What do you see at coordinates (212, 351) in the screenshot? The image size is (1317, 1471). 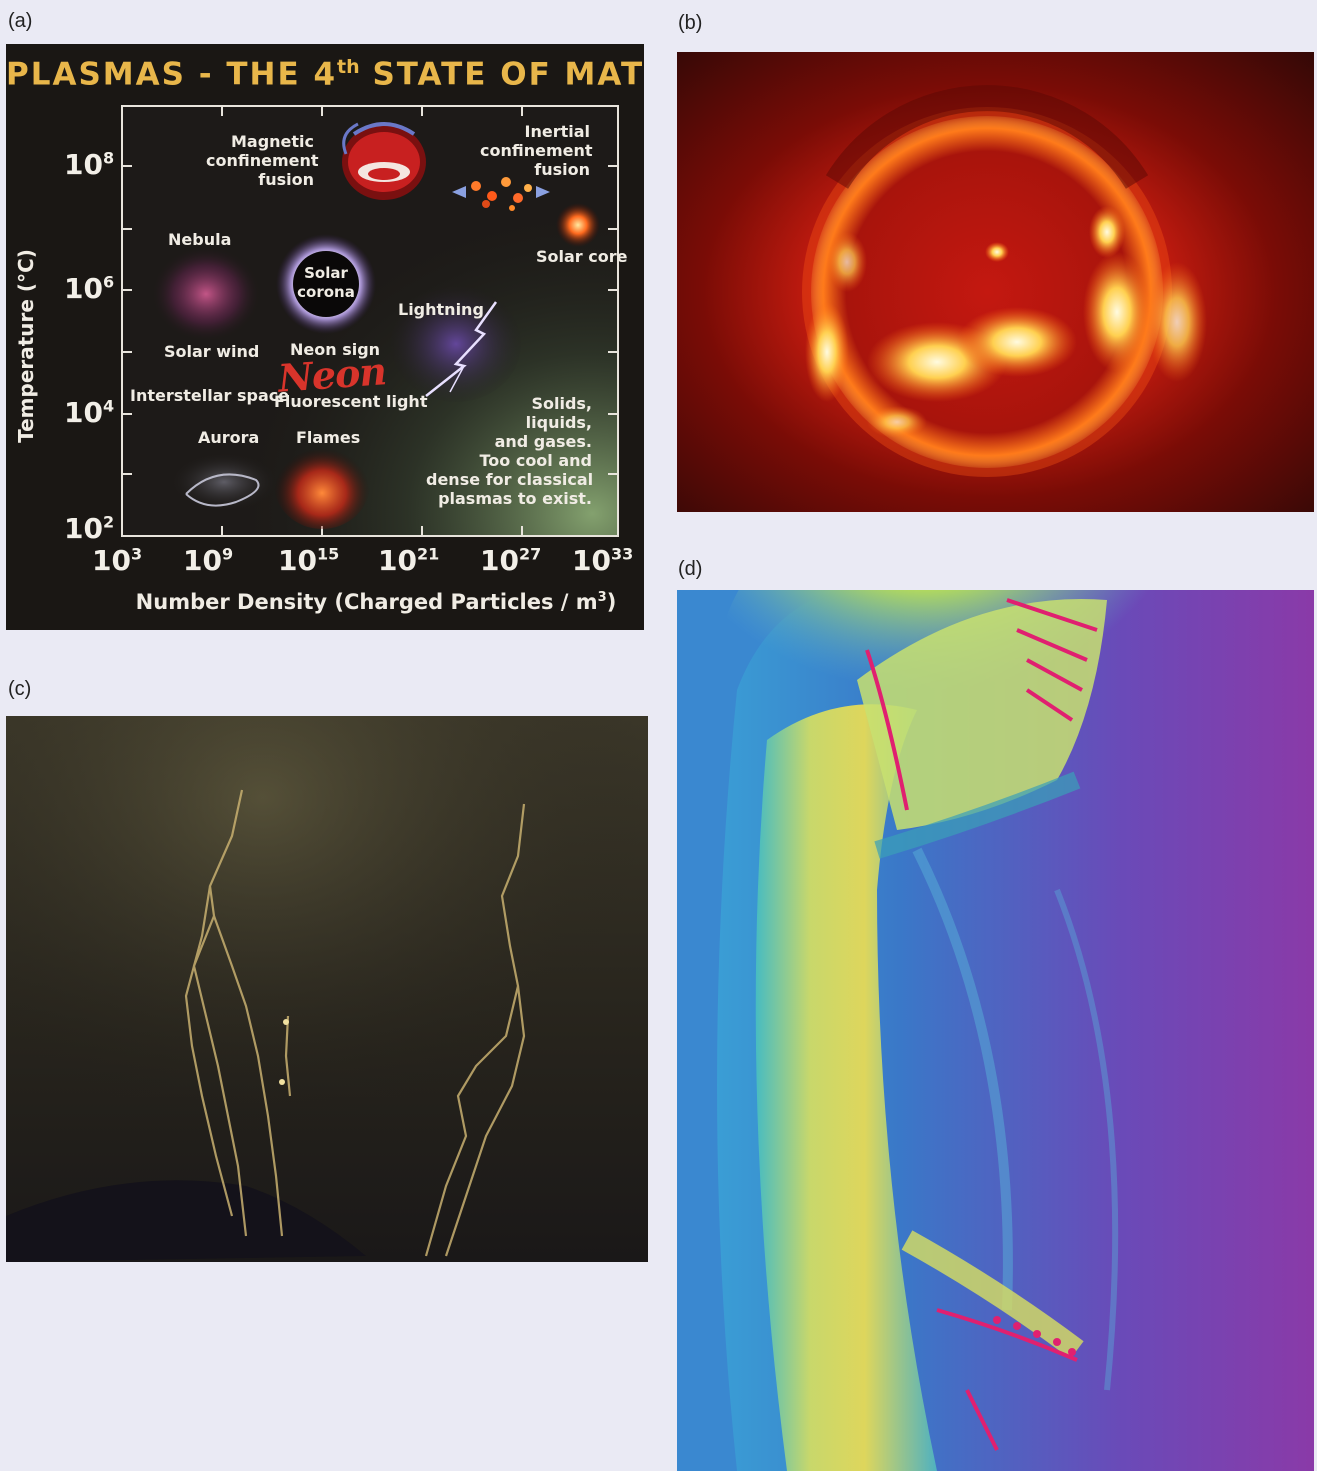 I see `label-solar-wind: Solar wind` at bounding box center [212, 351].